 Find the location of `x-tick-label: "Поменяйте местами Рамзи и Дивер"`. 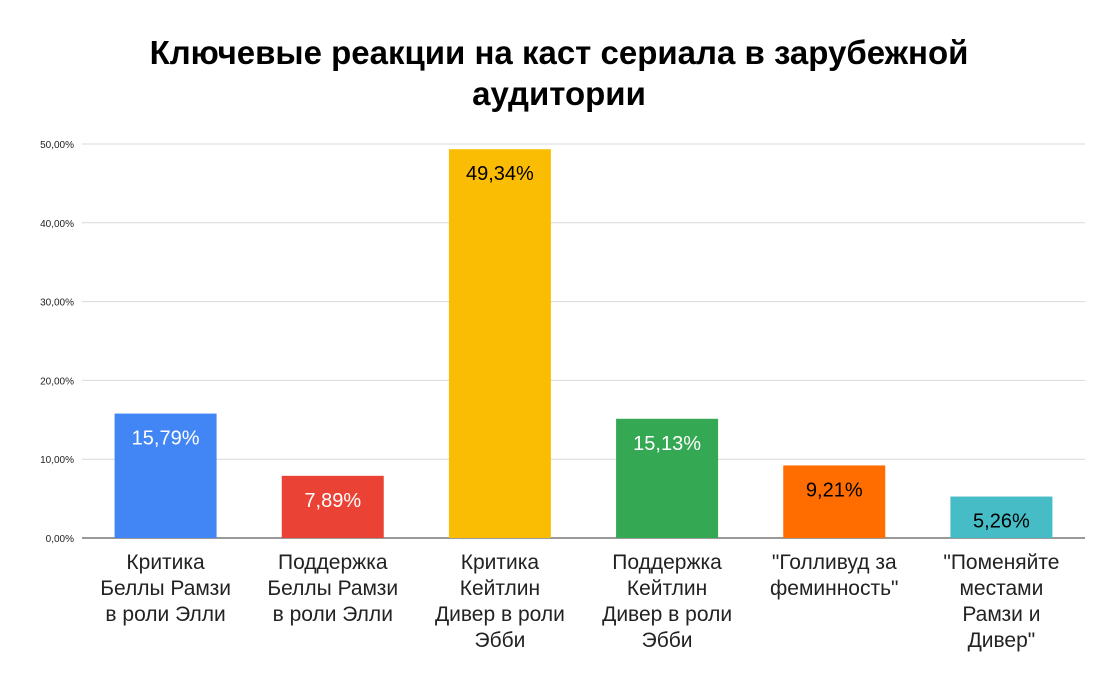

x-tick-label: "Поменяйте местами Рамзи и Дивер" is located at coordinates (1001, 601).